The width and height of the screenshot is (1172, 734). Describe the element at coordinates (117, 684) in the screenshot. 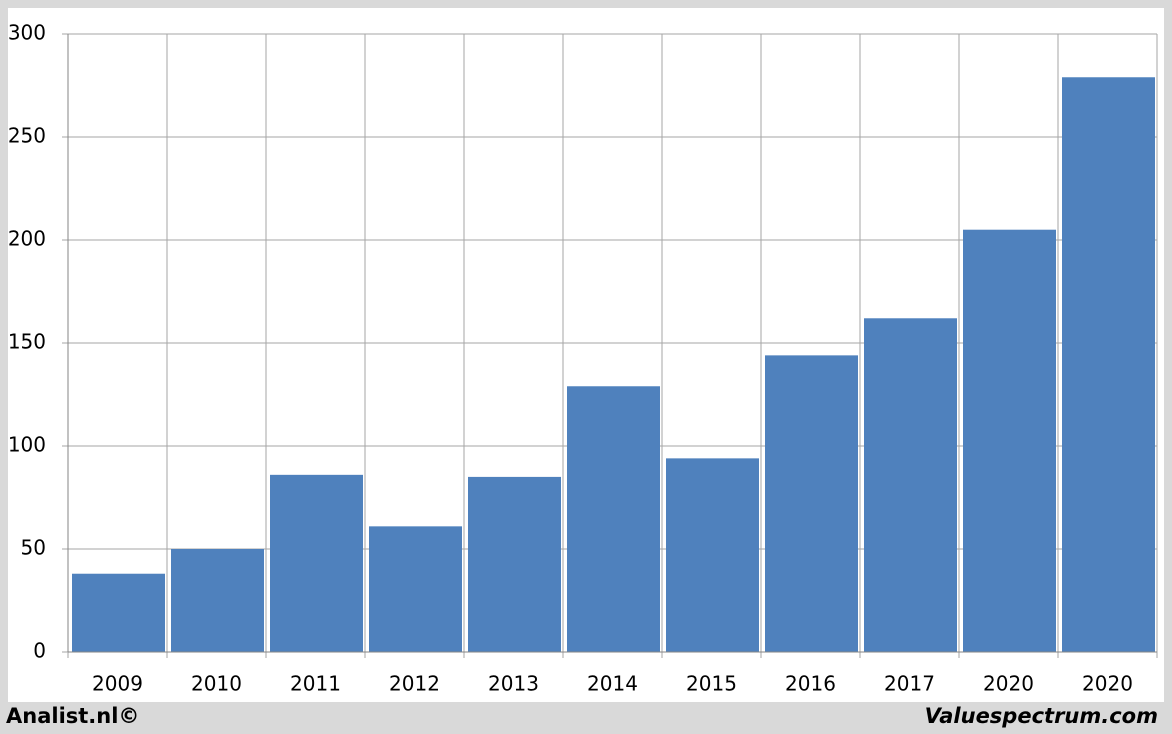

I see `x-tick-label: 2009` at that location.